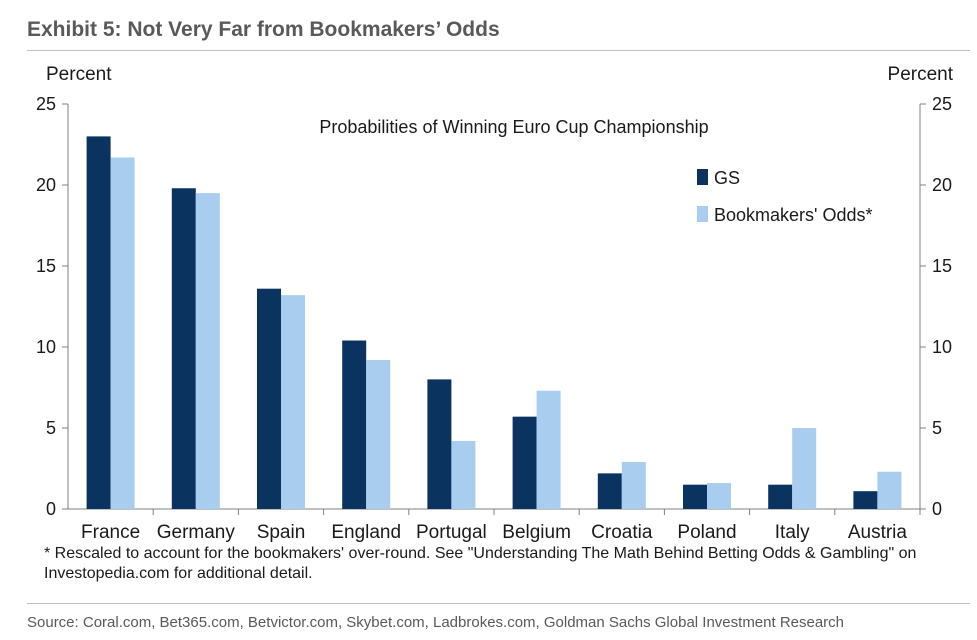  I want to click on y-tick-label-right: 25, so click(942, 104).